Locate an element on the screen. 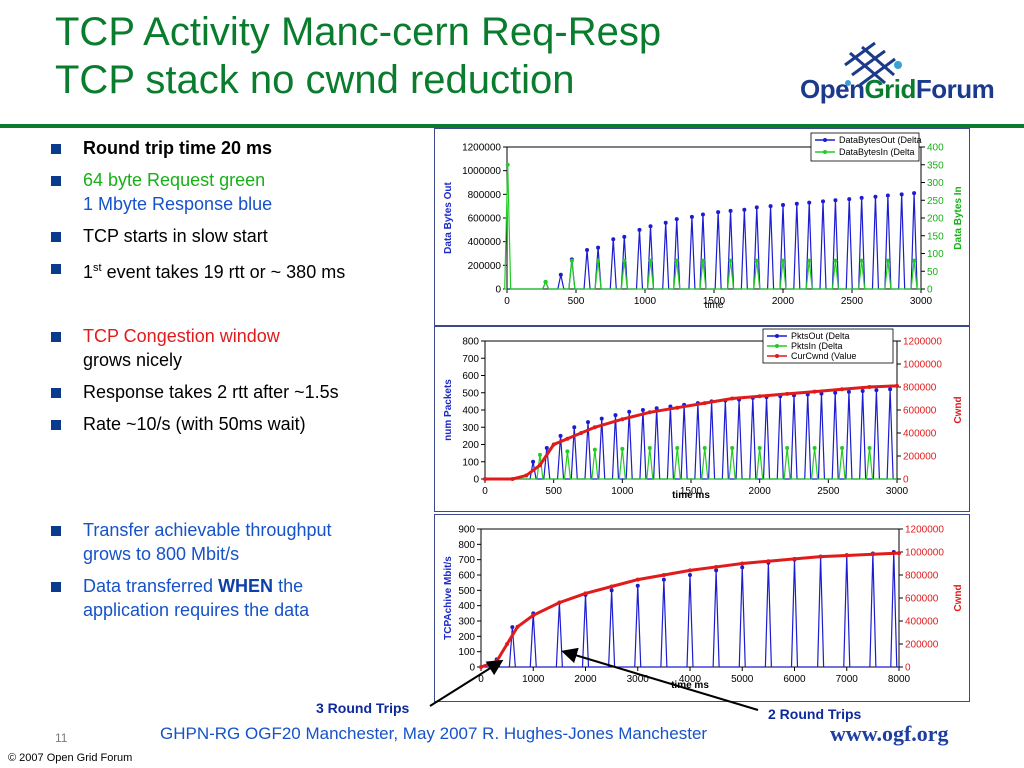  logo-grid: Grid is located at coordinates (890, 89).